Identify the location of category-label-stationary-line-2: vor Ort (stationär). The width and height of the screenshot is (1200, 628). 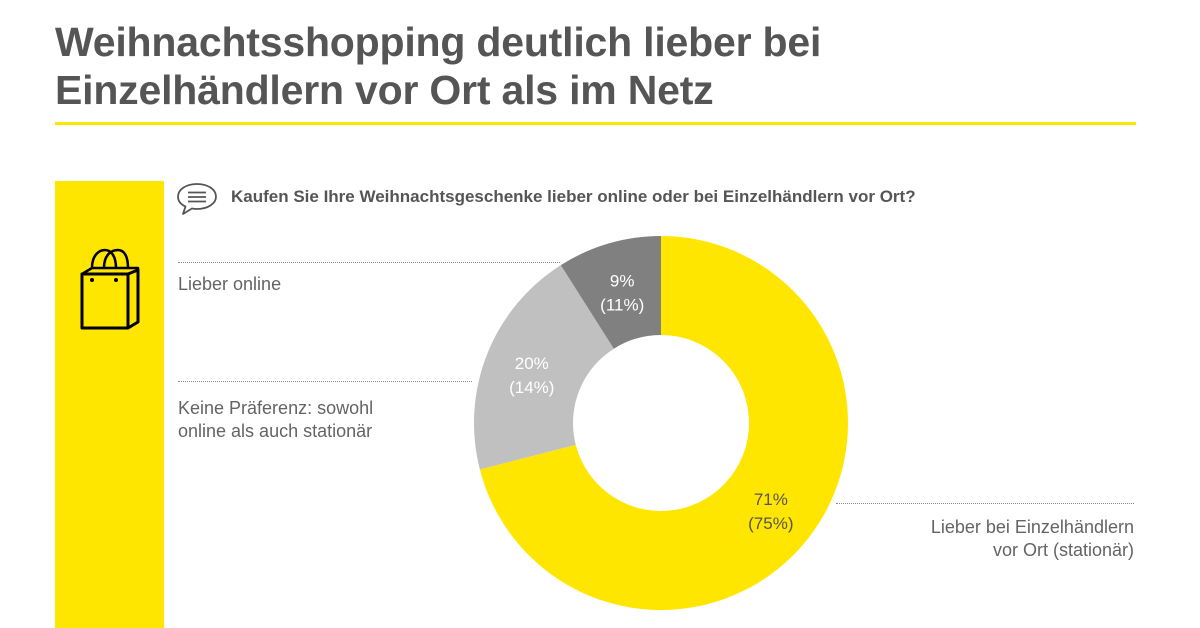
(1063, 550).